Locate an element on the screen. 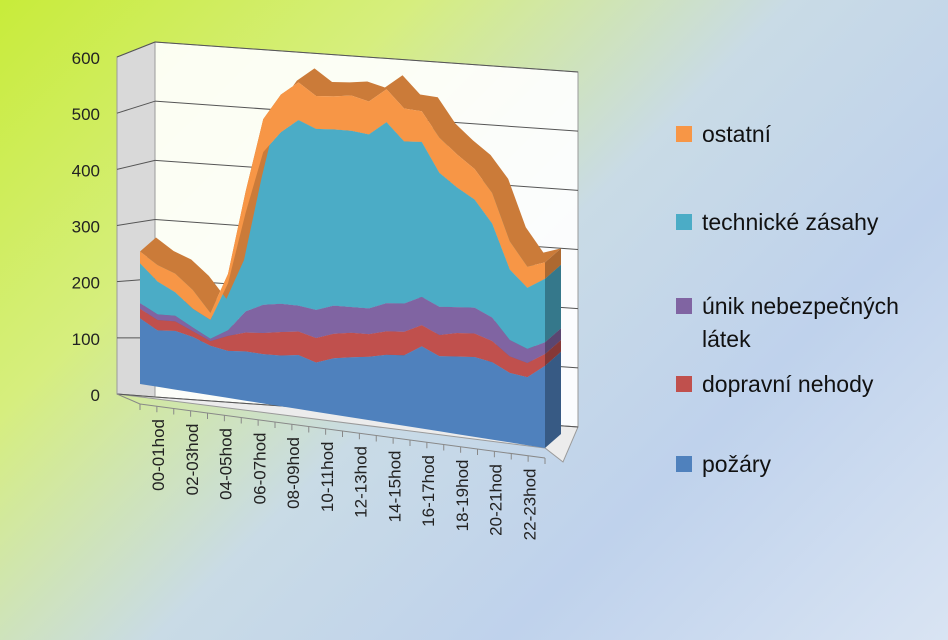  x-tick-label: 04-05hod is located at coordinates (226, 464).